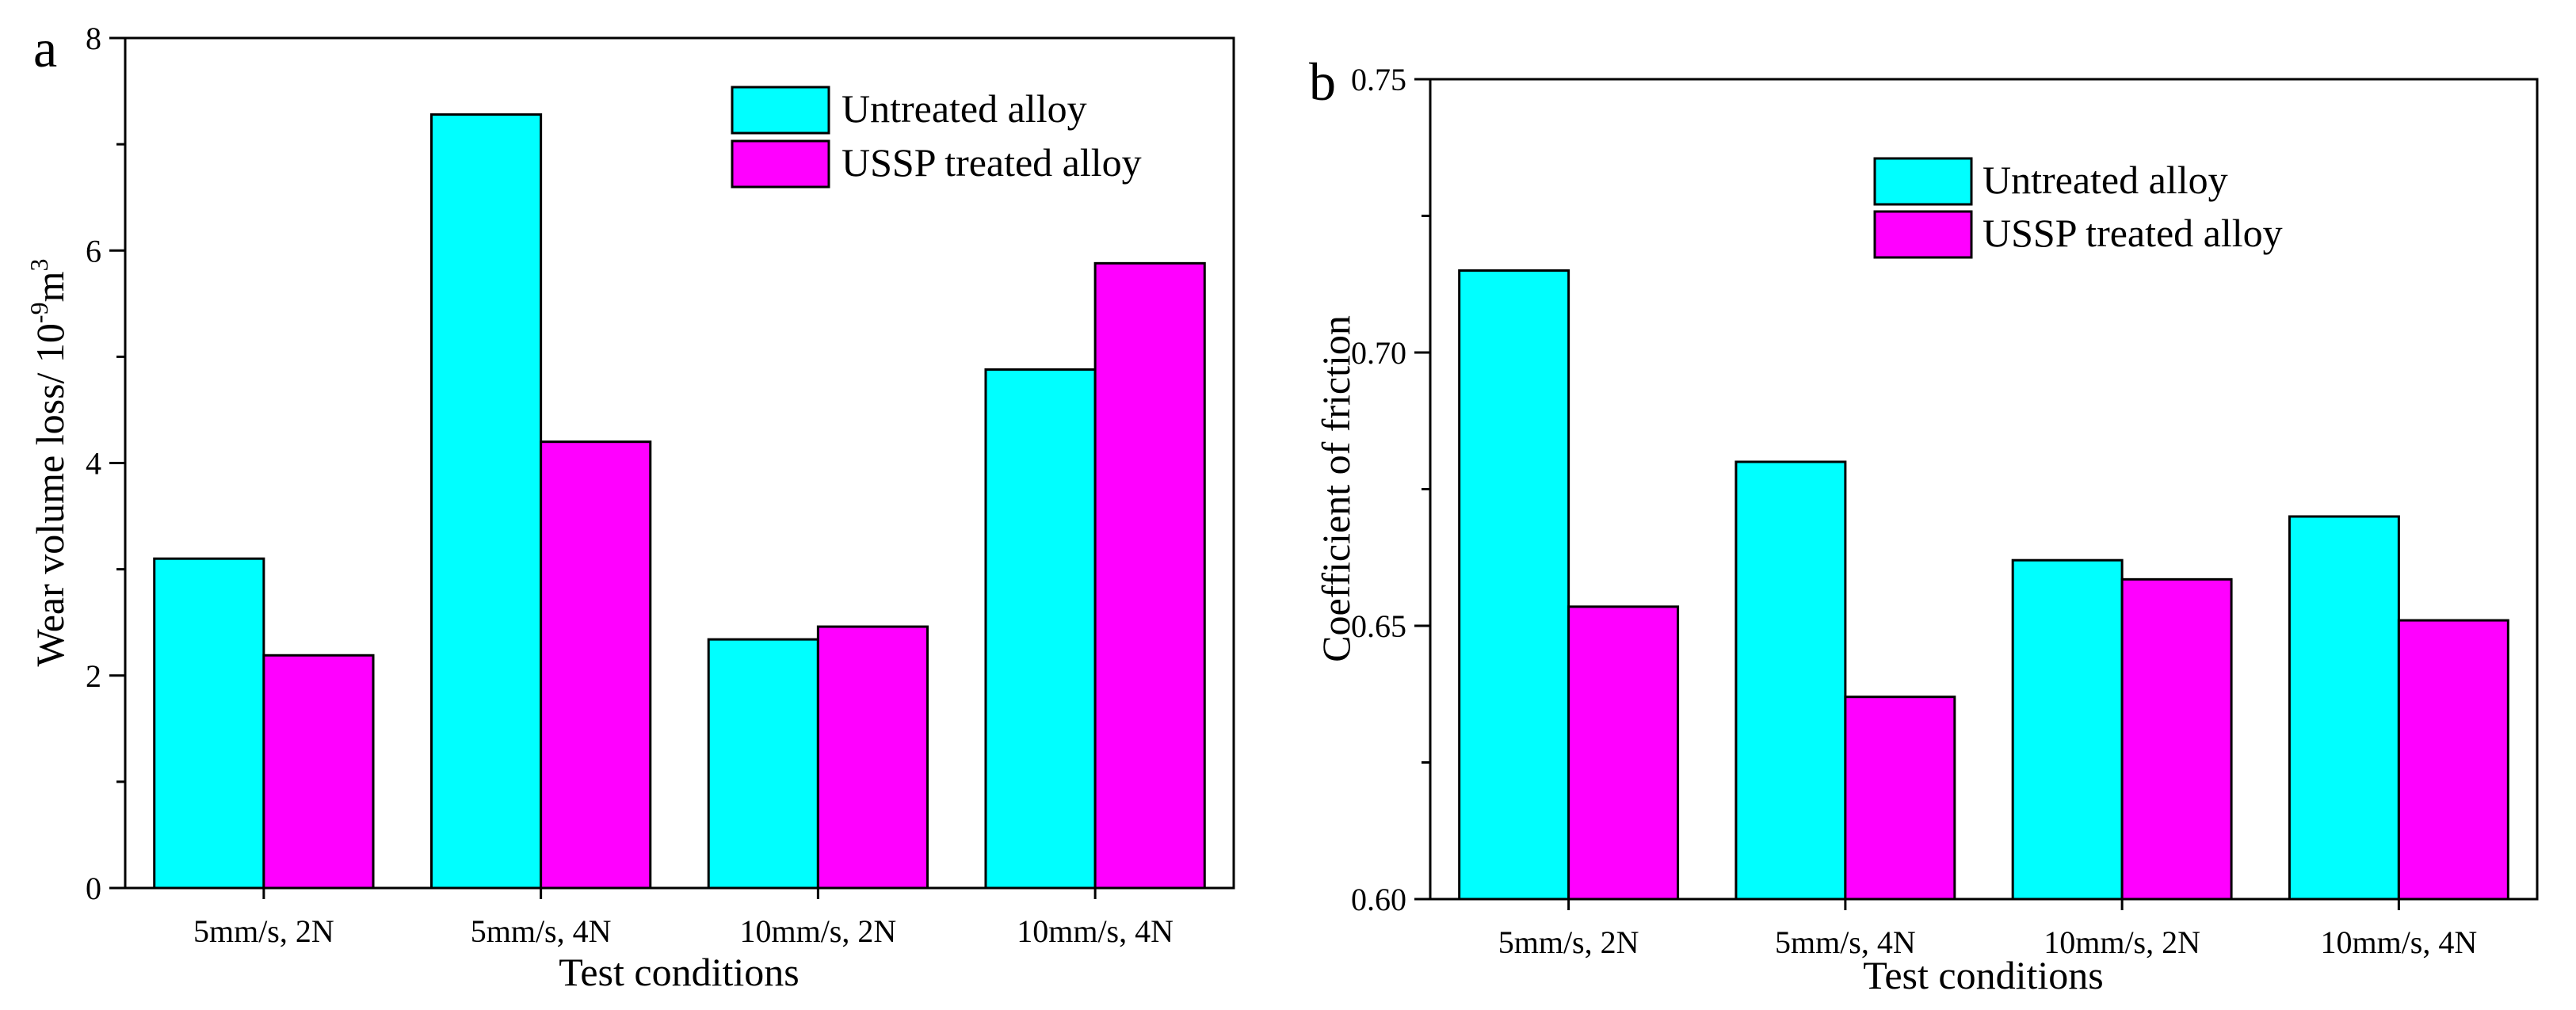  I want to click on panel-a-legend-swatch-ussp, so click(780, 164).